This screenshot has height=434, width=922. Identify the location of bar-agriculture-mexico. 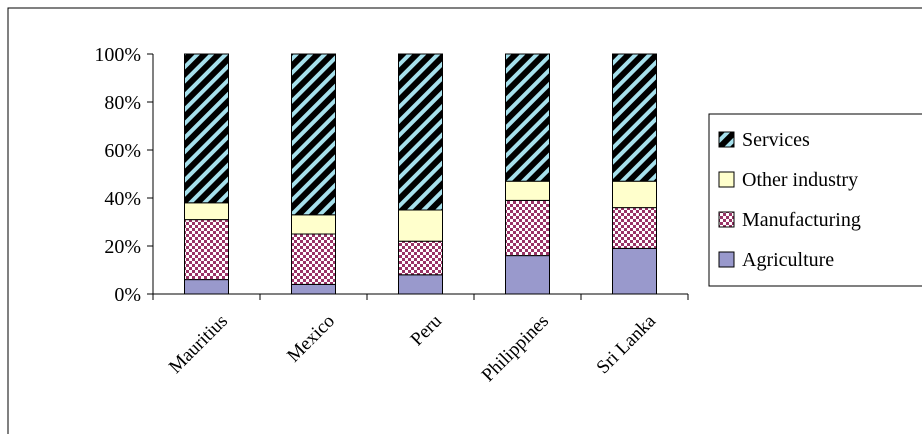
(313, 289).